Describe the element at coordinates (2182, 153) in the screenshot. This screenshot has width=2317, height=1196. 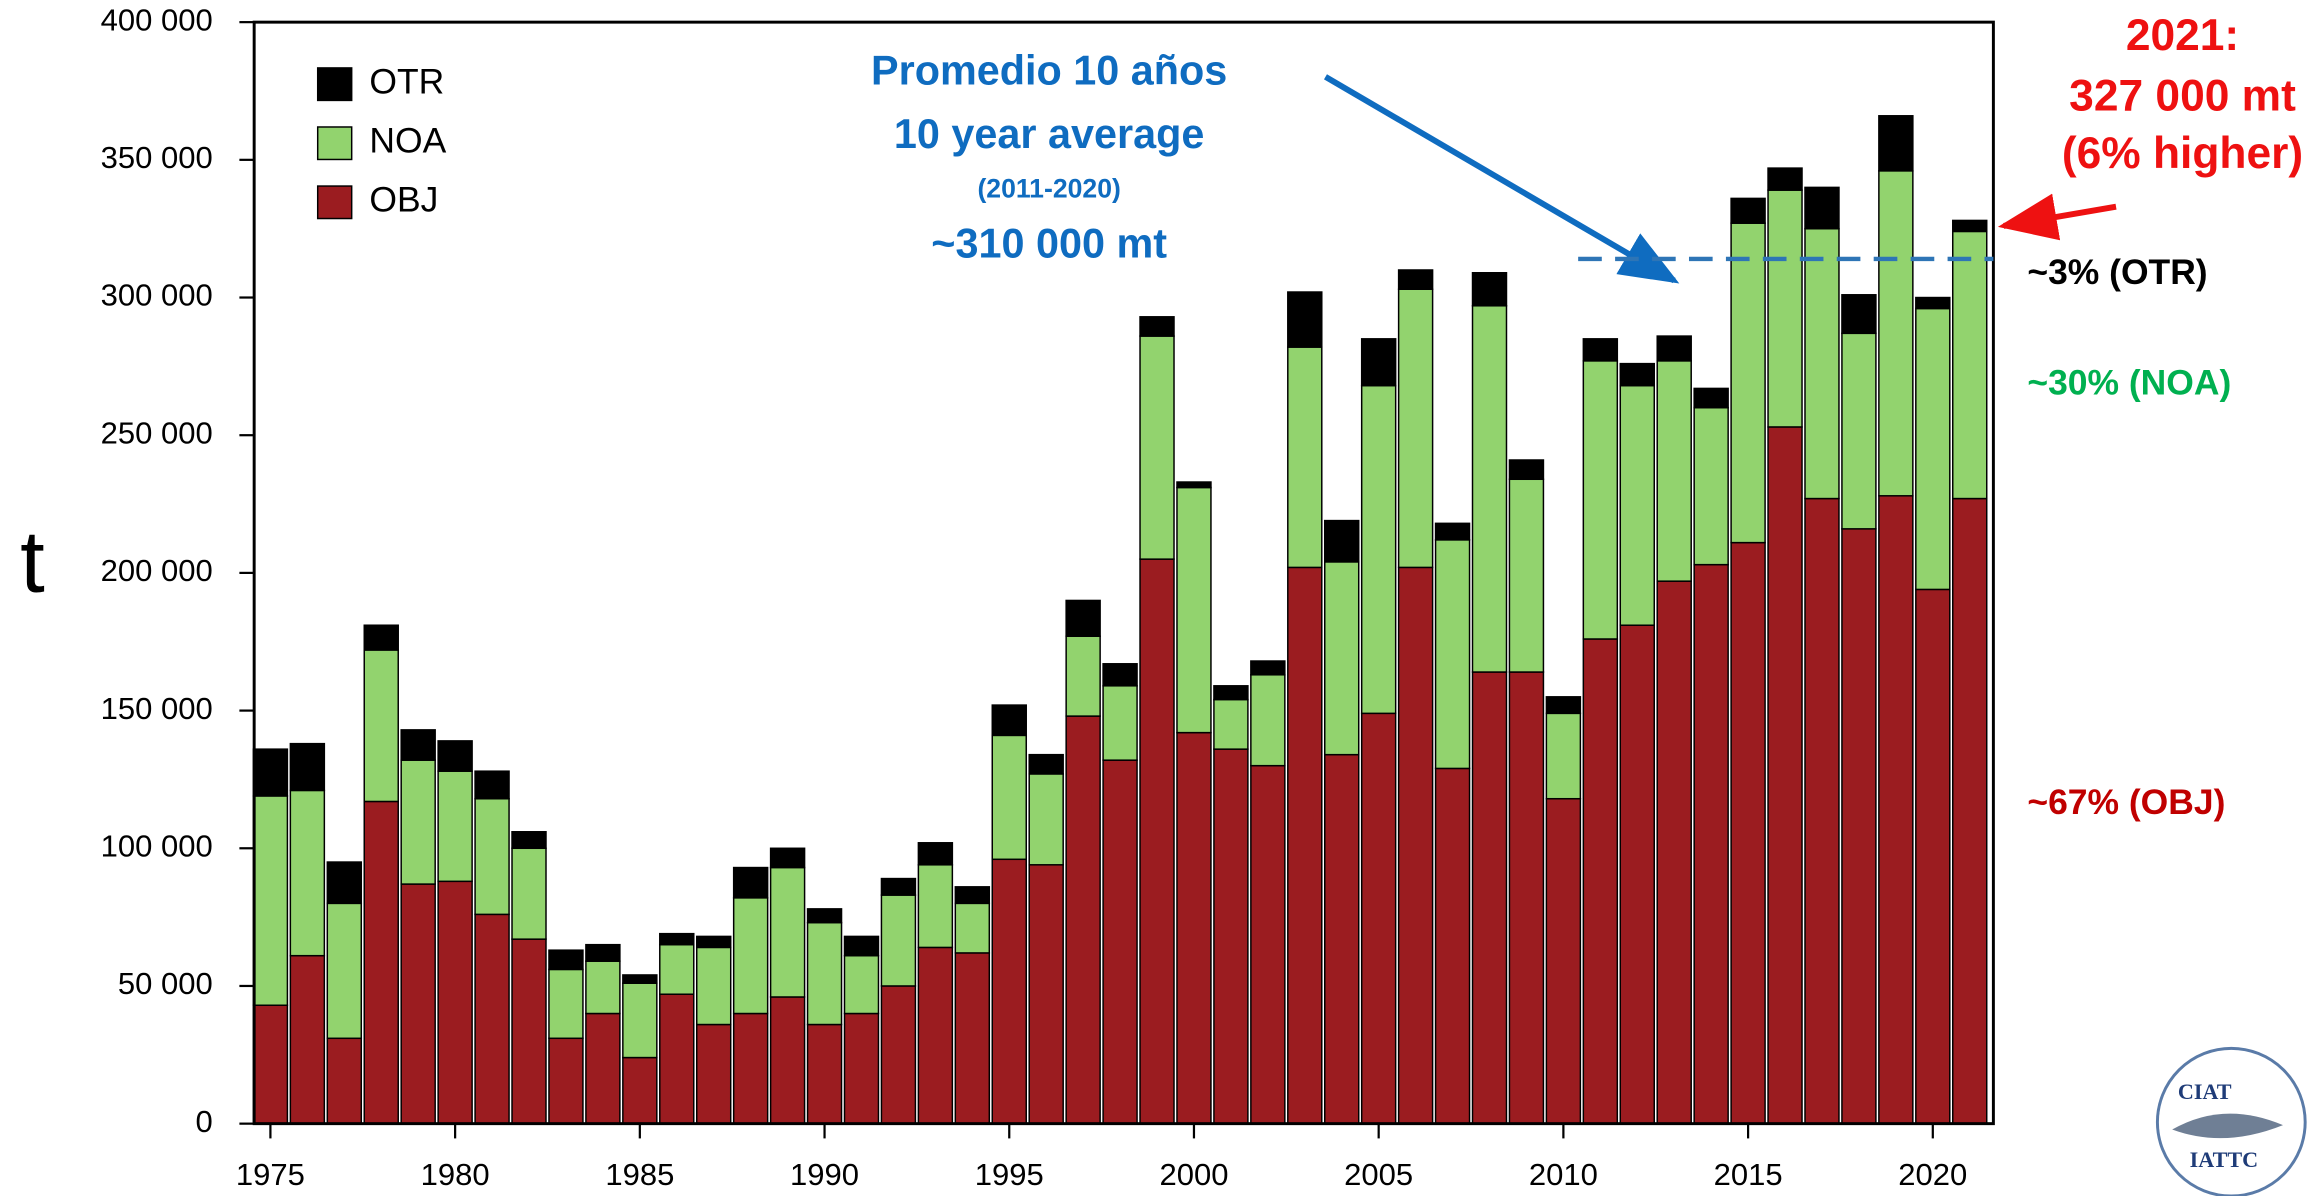
I see `annotation: (6% higher)` at that location.